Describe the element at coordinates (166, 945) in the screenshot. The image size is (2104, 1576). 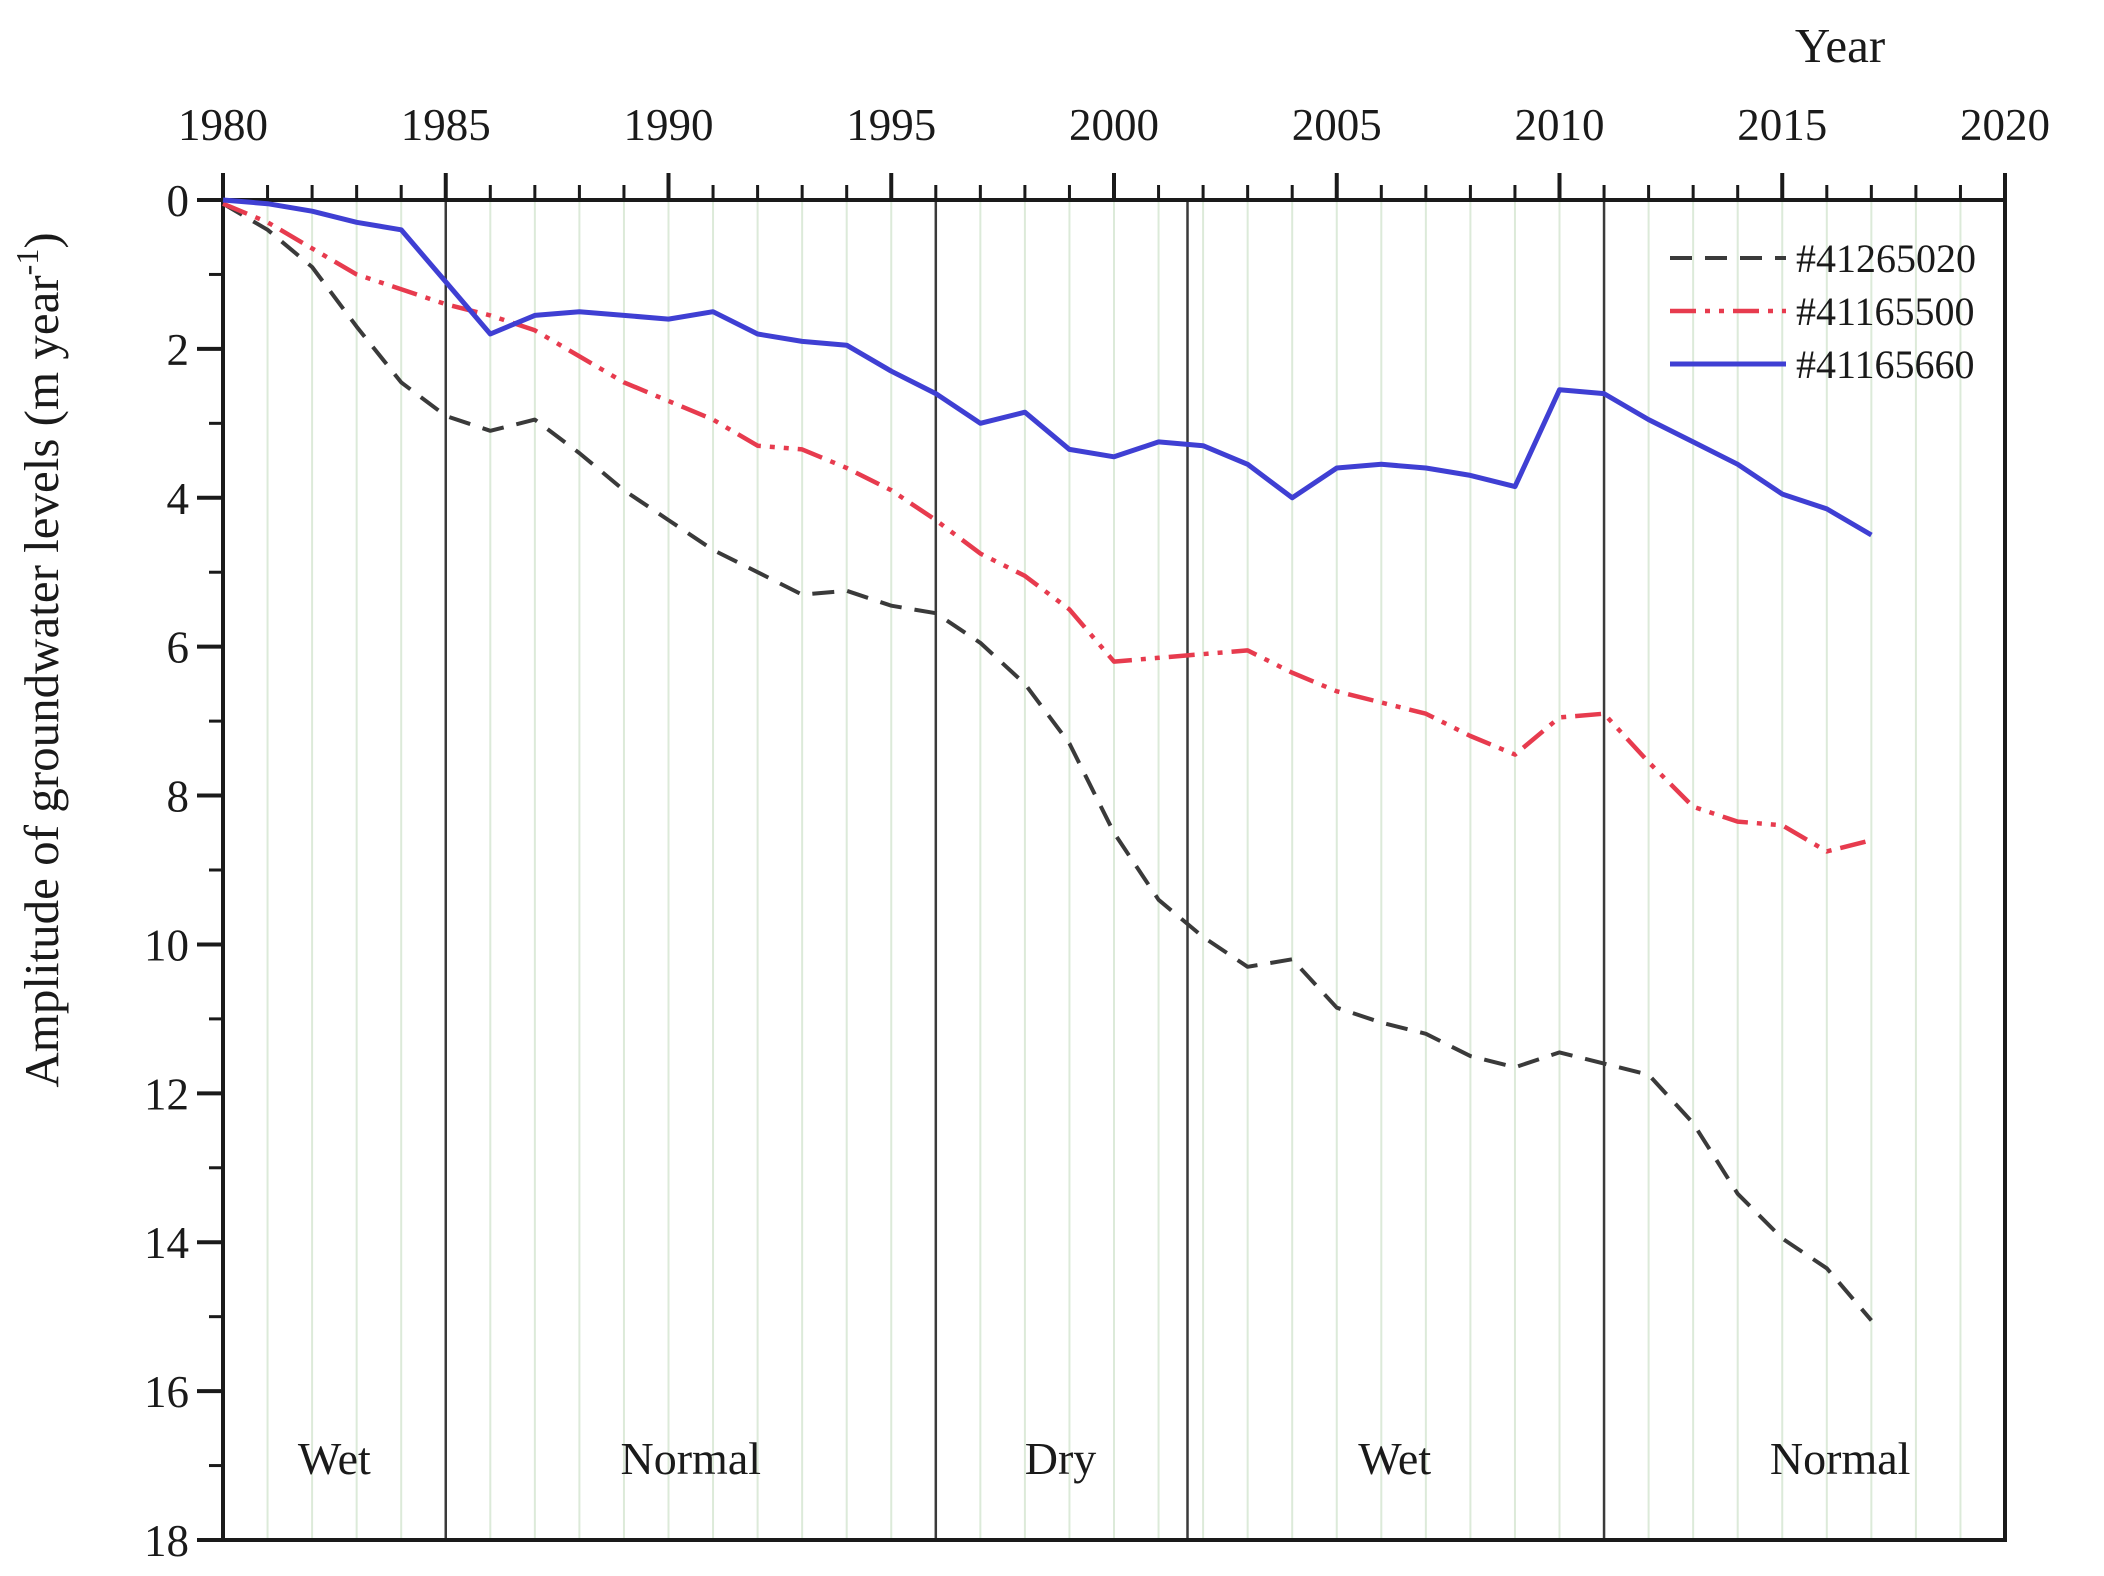
I see `y-tick-label: 10` at that location.